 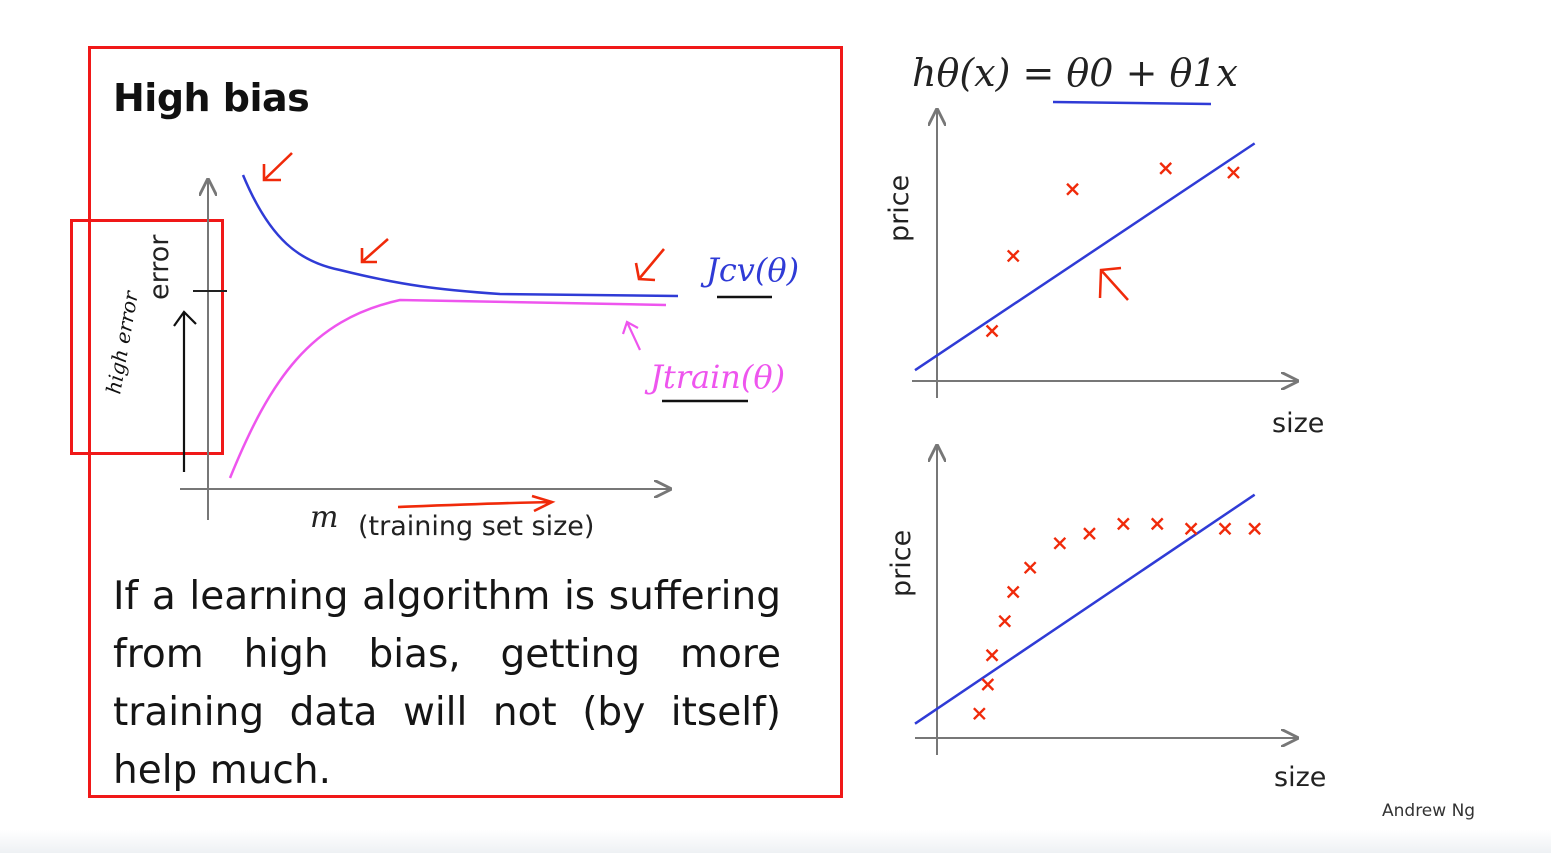 I want to click on hypothesis-underline, so click(x=1132, y=103).